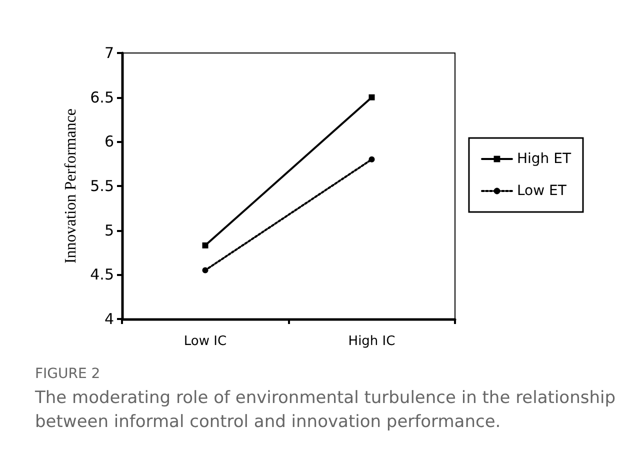 This screenshot has height=461, width=641. I want to click on x-tick-label: Low IC, so click(205, 341).